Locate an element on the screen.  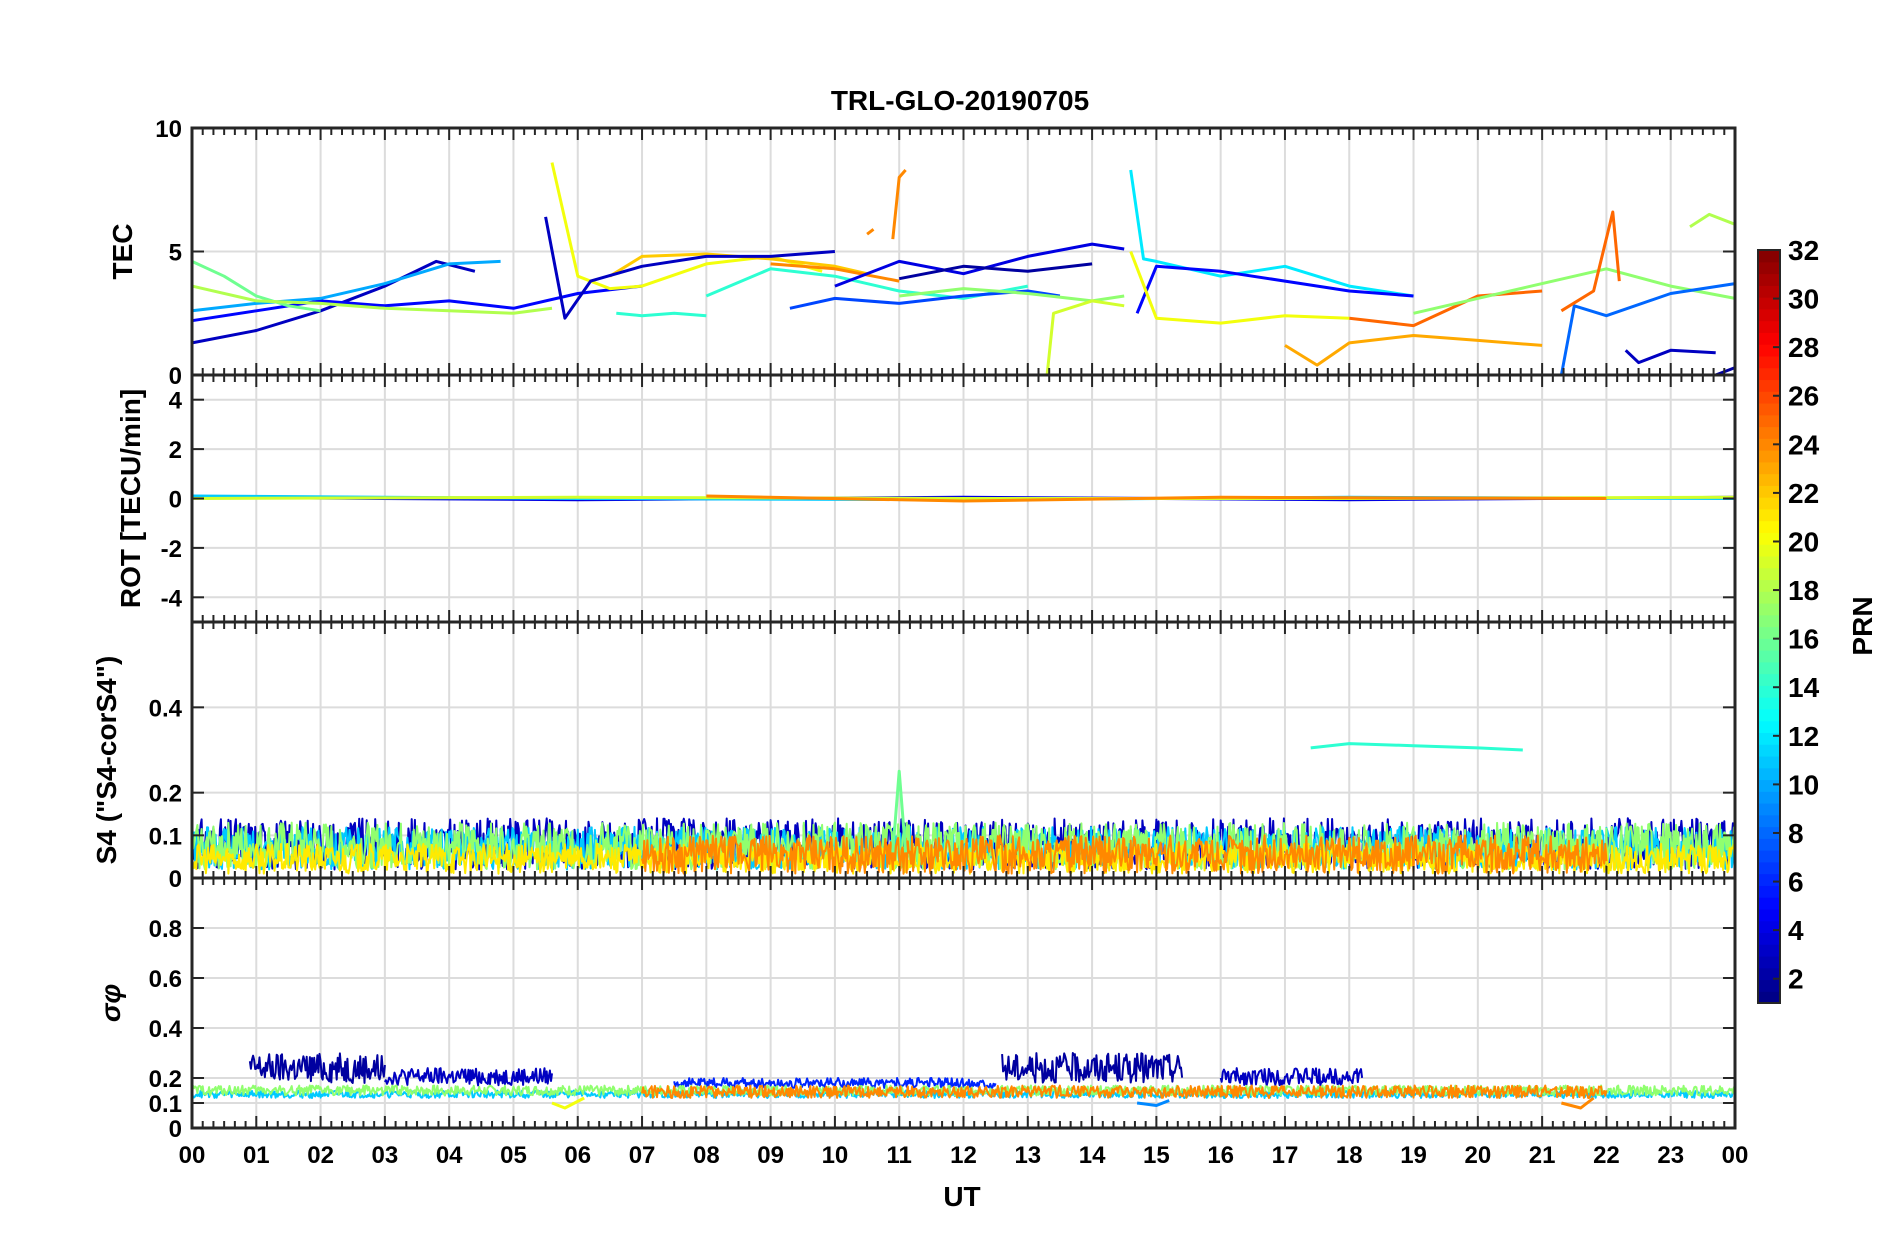
x-tick-label: 06 is located at coordinates (577, 1155).